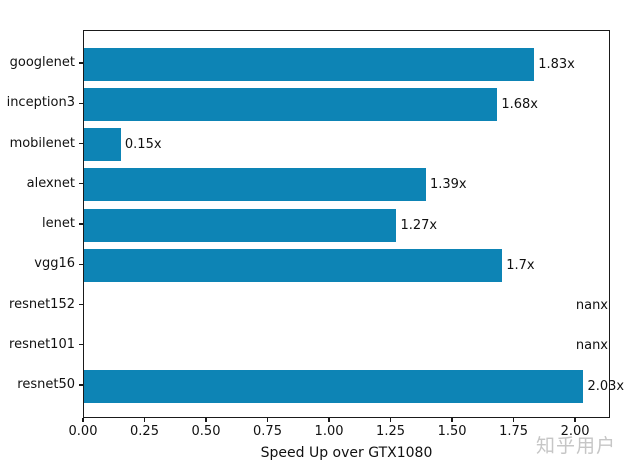  I want to click on bar-value-label-vgg16: 1.7x, so click(520, 265).